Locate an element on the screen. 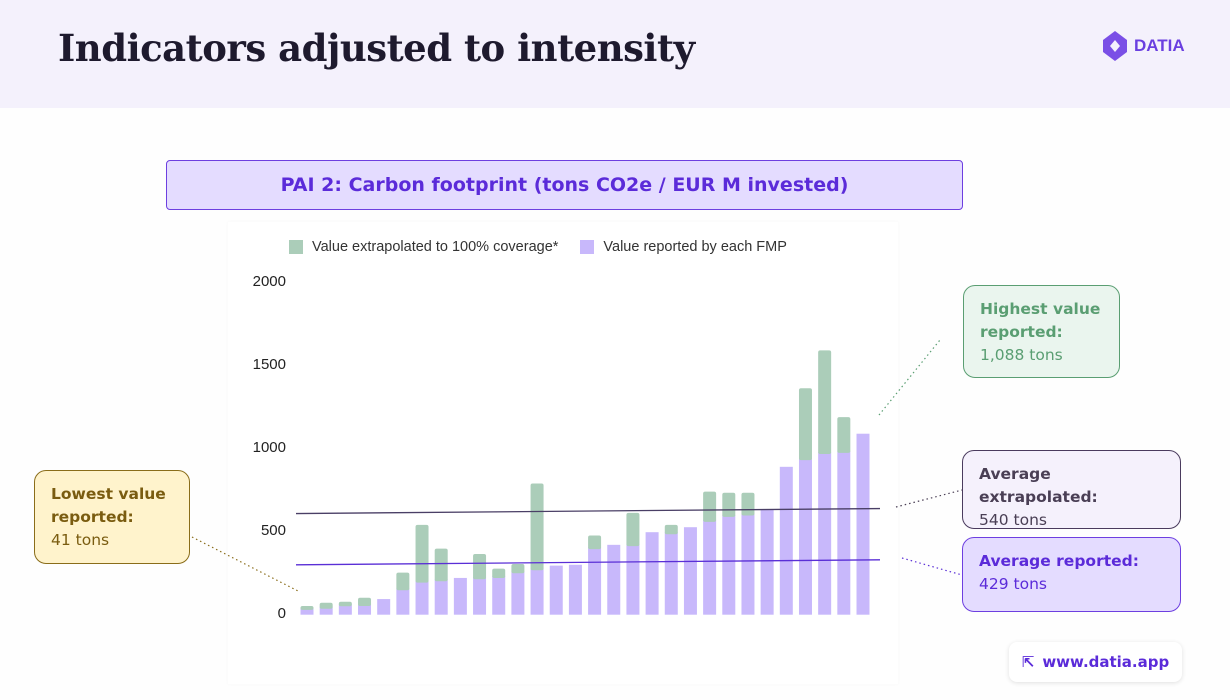 Image resolution: width=1230 pixels, height=700 pixels. legend-item-reported: Value reported by each FMP is located at coordinates (683, 247).